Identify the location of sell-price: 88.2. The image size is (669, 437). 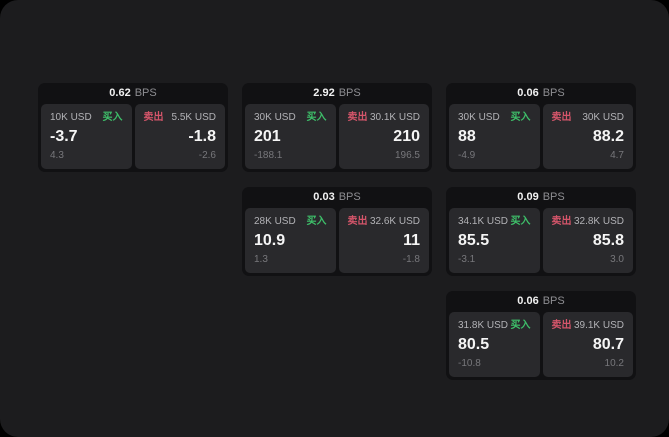
(608, 136).